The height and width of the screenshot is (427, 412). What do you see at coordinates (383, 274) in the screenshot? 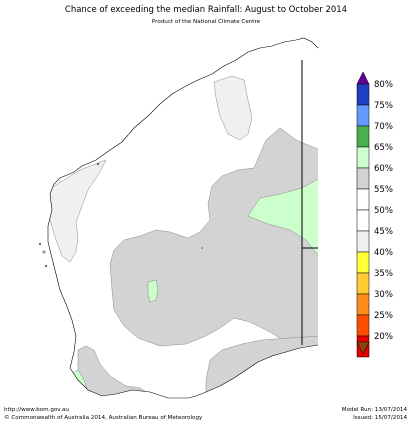
I see `legend-label: 35%` at bounding box center [383, 274].